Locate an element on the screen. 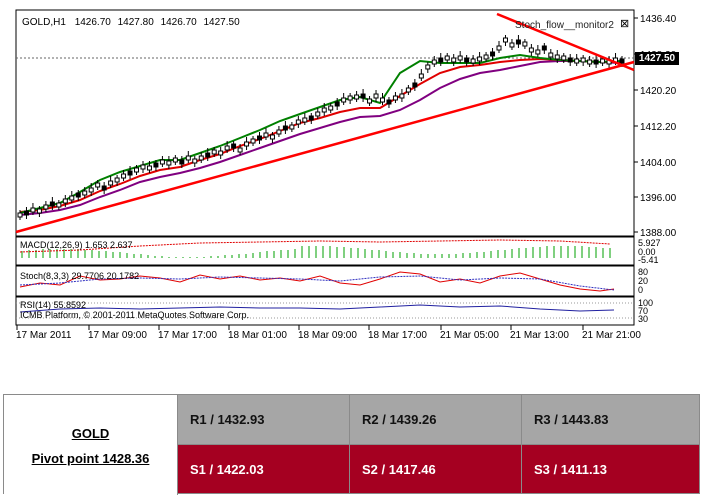 This screenshot has height=501, width=704. price-axis-label: 1388.00 is located at coordinates (658, 233).